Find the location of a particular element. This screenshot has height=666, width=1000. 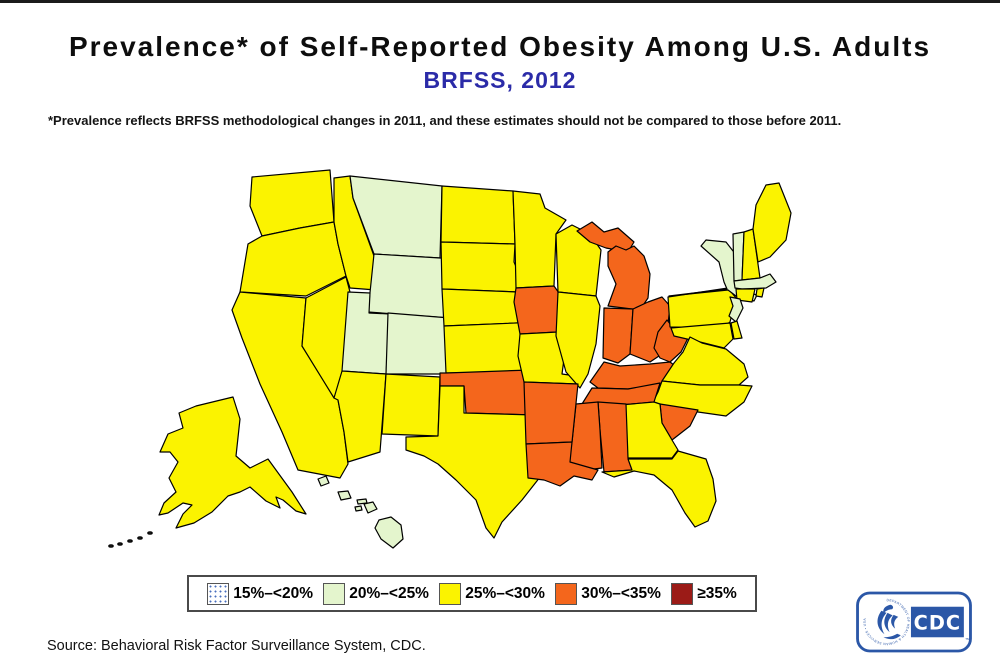

cdc-wordmark: CDC ™ is located at coordinates (940, 624).